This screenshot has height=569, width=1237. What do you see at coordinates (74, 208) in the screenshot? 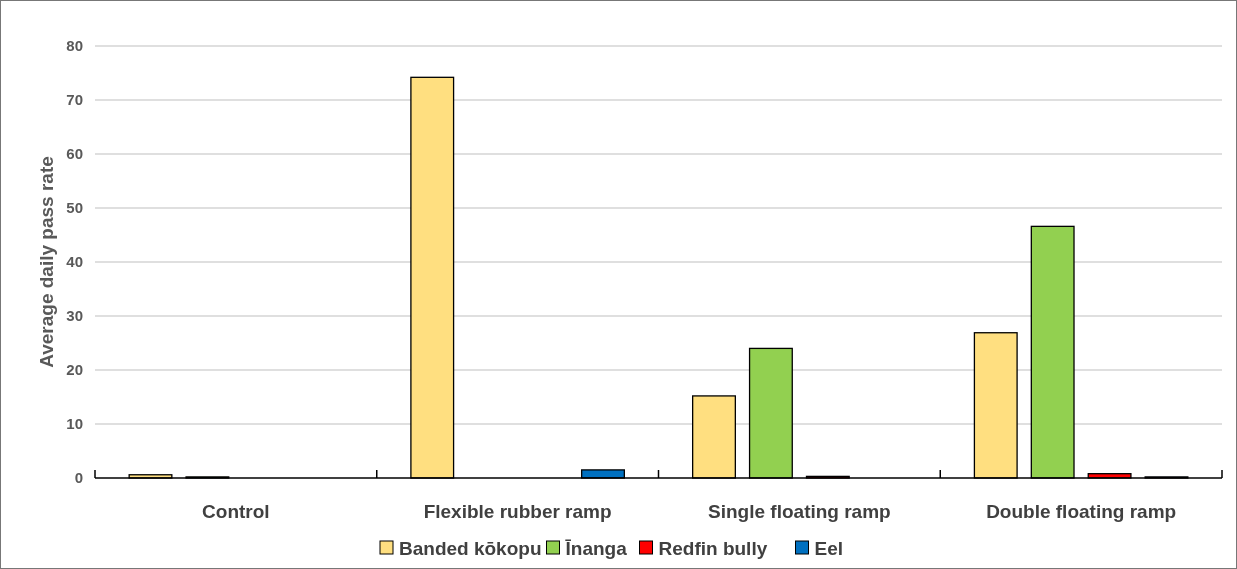
I see `y-tick-label: 50` at bounding box center [74, 208].